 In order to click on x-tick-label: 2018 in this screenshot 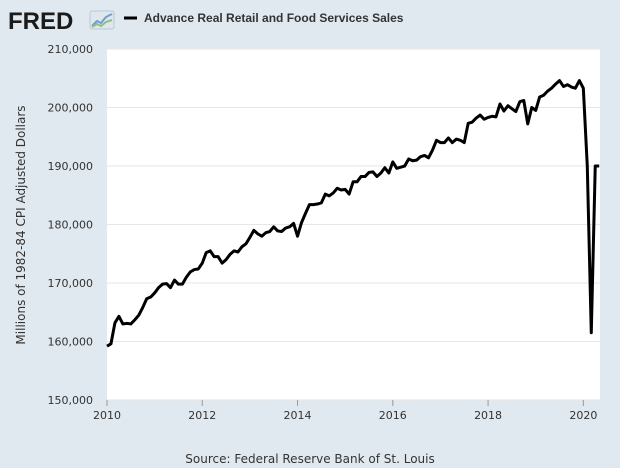, I will do `click(488, 415)`.